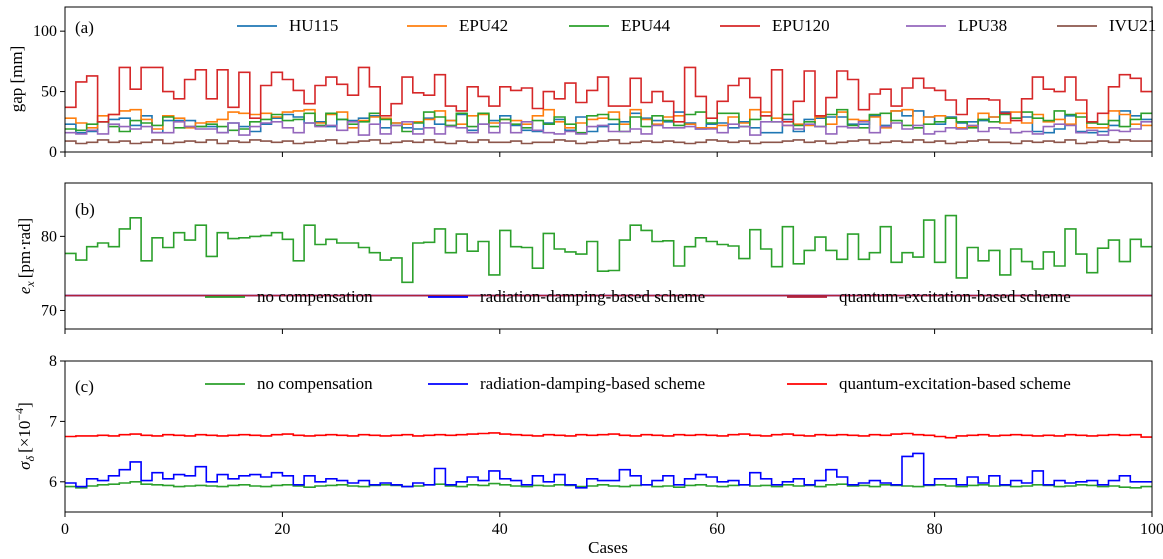 This screenshot has height=559, width=1163. I want to click on series-radiation-damping-based-scheme, so click(608, 470).